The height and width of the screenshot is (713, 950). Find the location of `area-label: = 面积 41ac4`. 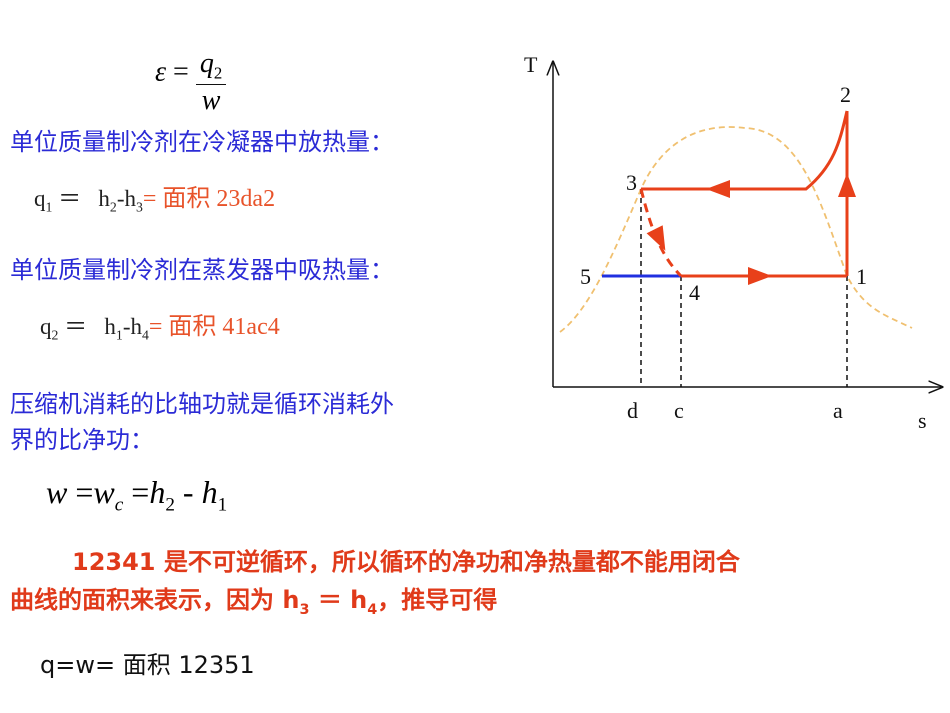

area-label: = 面积 41ac4 is located at coordinates (214, 327).